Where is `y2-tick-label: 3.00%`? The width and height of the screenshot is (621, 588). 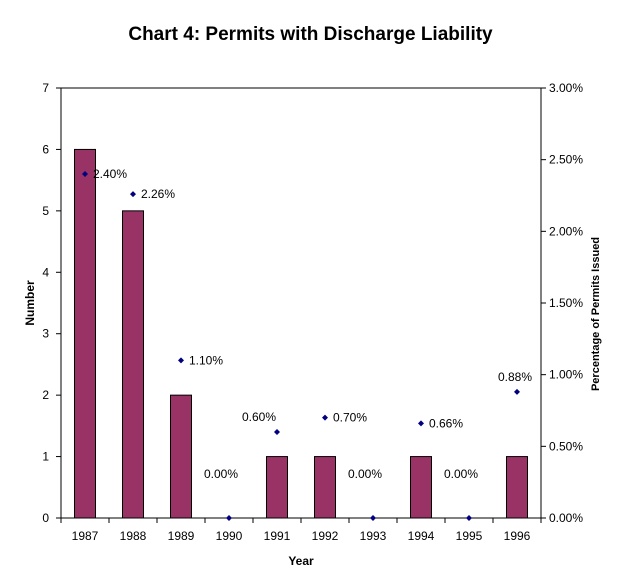 y2-tick-label: 3.00% is located at coordinates (566, 88).